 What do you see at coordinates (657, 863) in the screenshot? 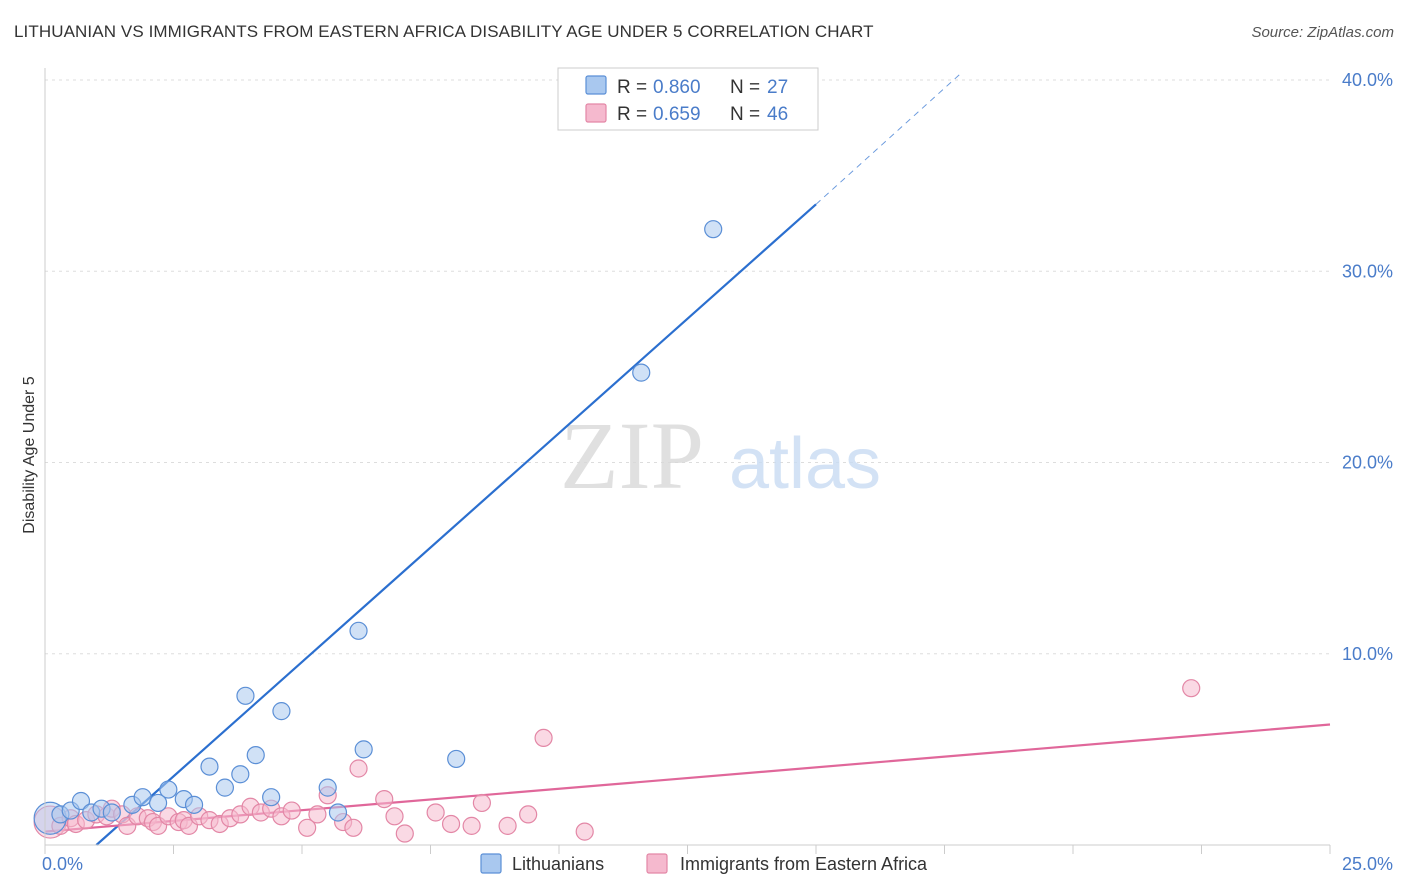
I see `bottom-legend-swatch-eastern-africa` at bounding box center [657, 863].